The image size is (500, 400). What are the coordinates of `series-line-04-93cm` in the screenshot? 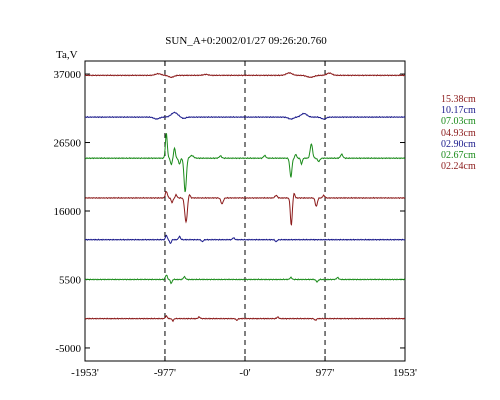 It's located at (244, 208).